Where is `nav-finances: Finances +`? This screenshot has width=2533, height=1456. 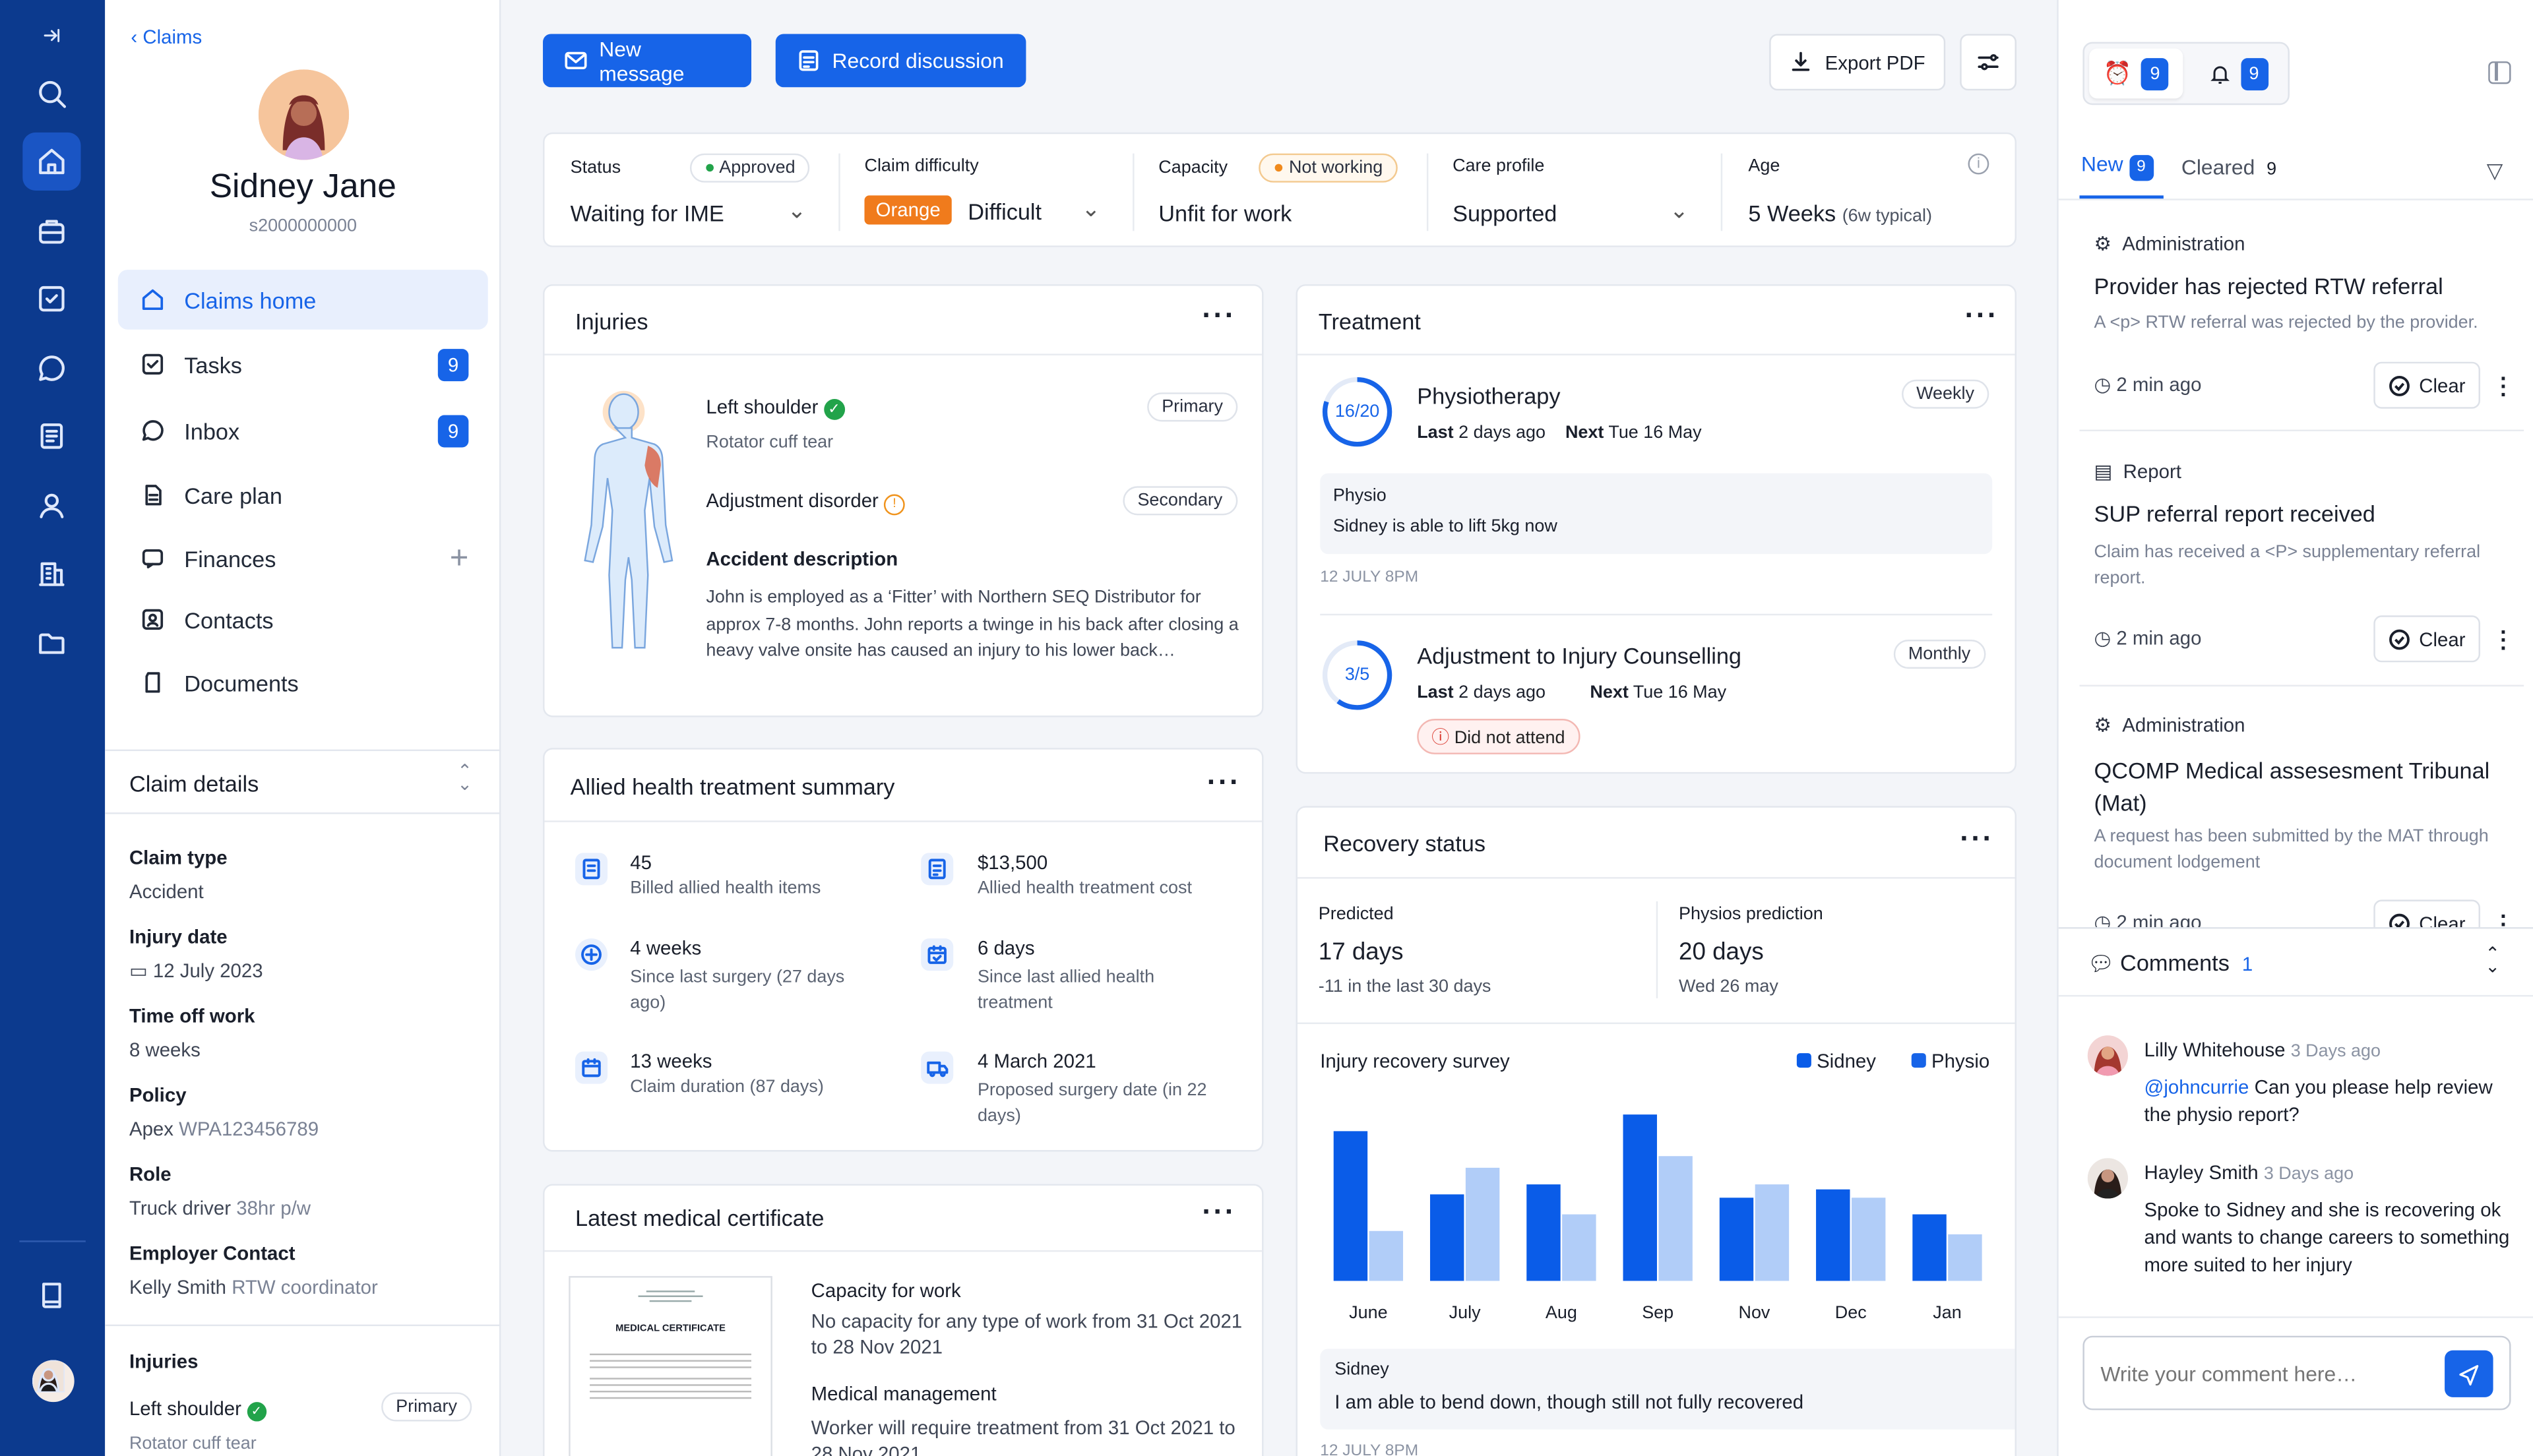
nav-finances: Finances + is located at coordinates (303, 558).